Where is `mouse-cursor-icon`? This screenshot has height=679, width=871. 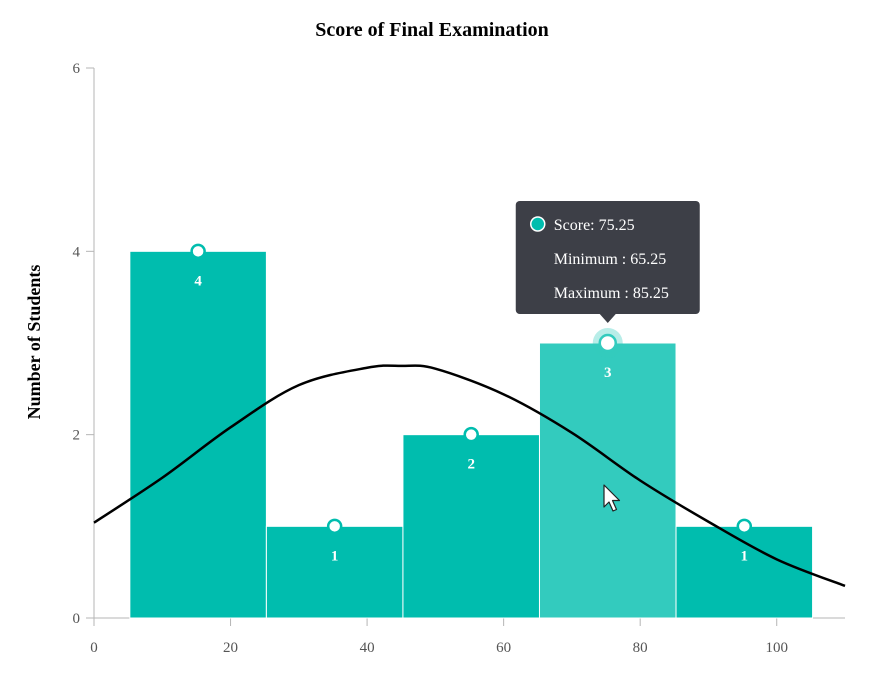 mouse-cursor-icon is located at coordinates (612, 498).